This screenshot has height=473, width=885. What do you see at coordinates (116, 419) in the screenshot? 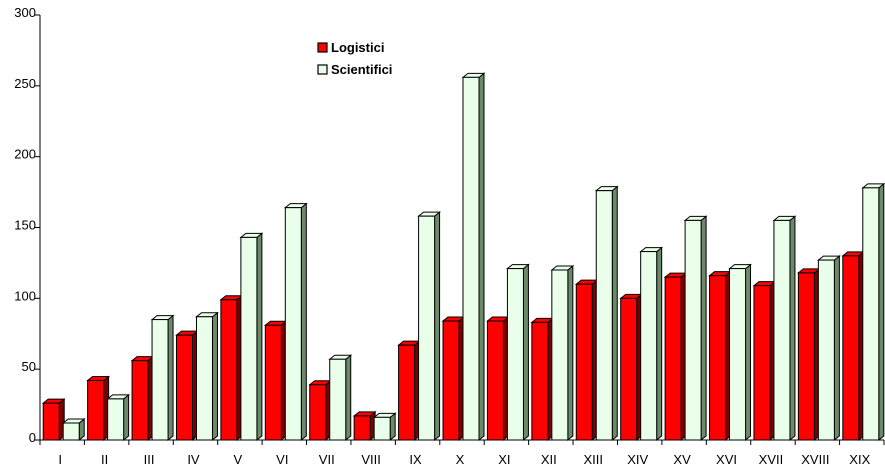
I see `scientifici-bar-ii` at bounding box center [116, 419].